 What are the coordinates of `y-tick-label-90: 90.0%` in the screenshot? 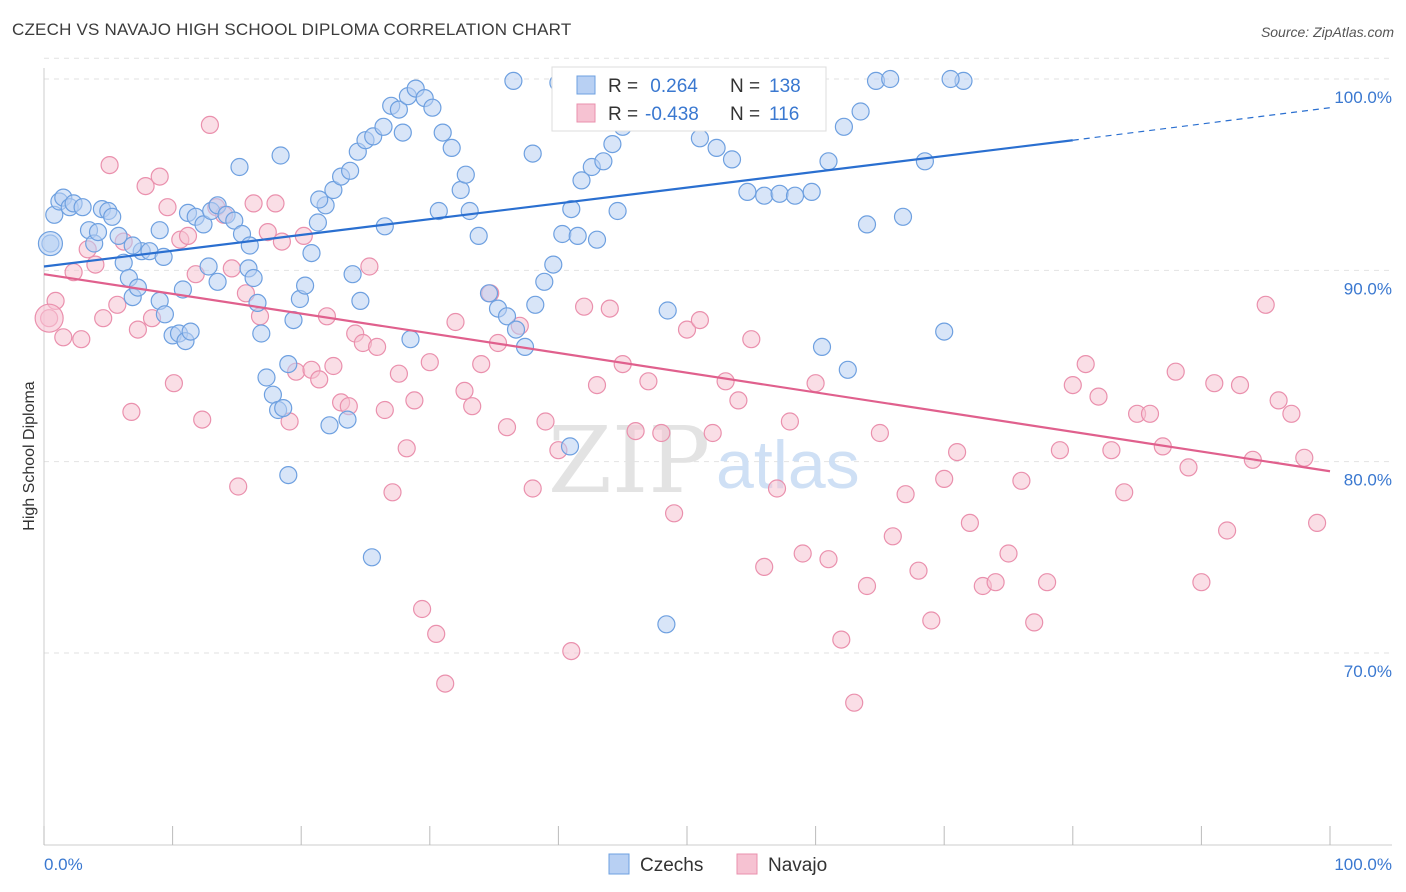 It's located at (1368, 288).